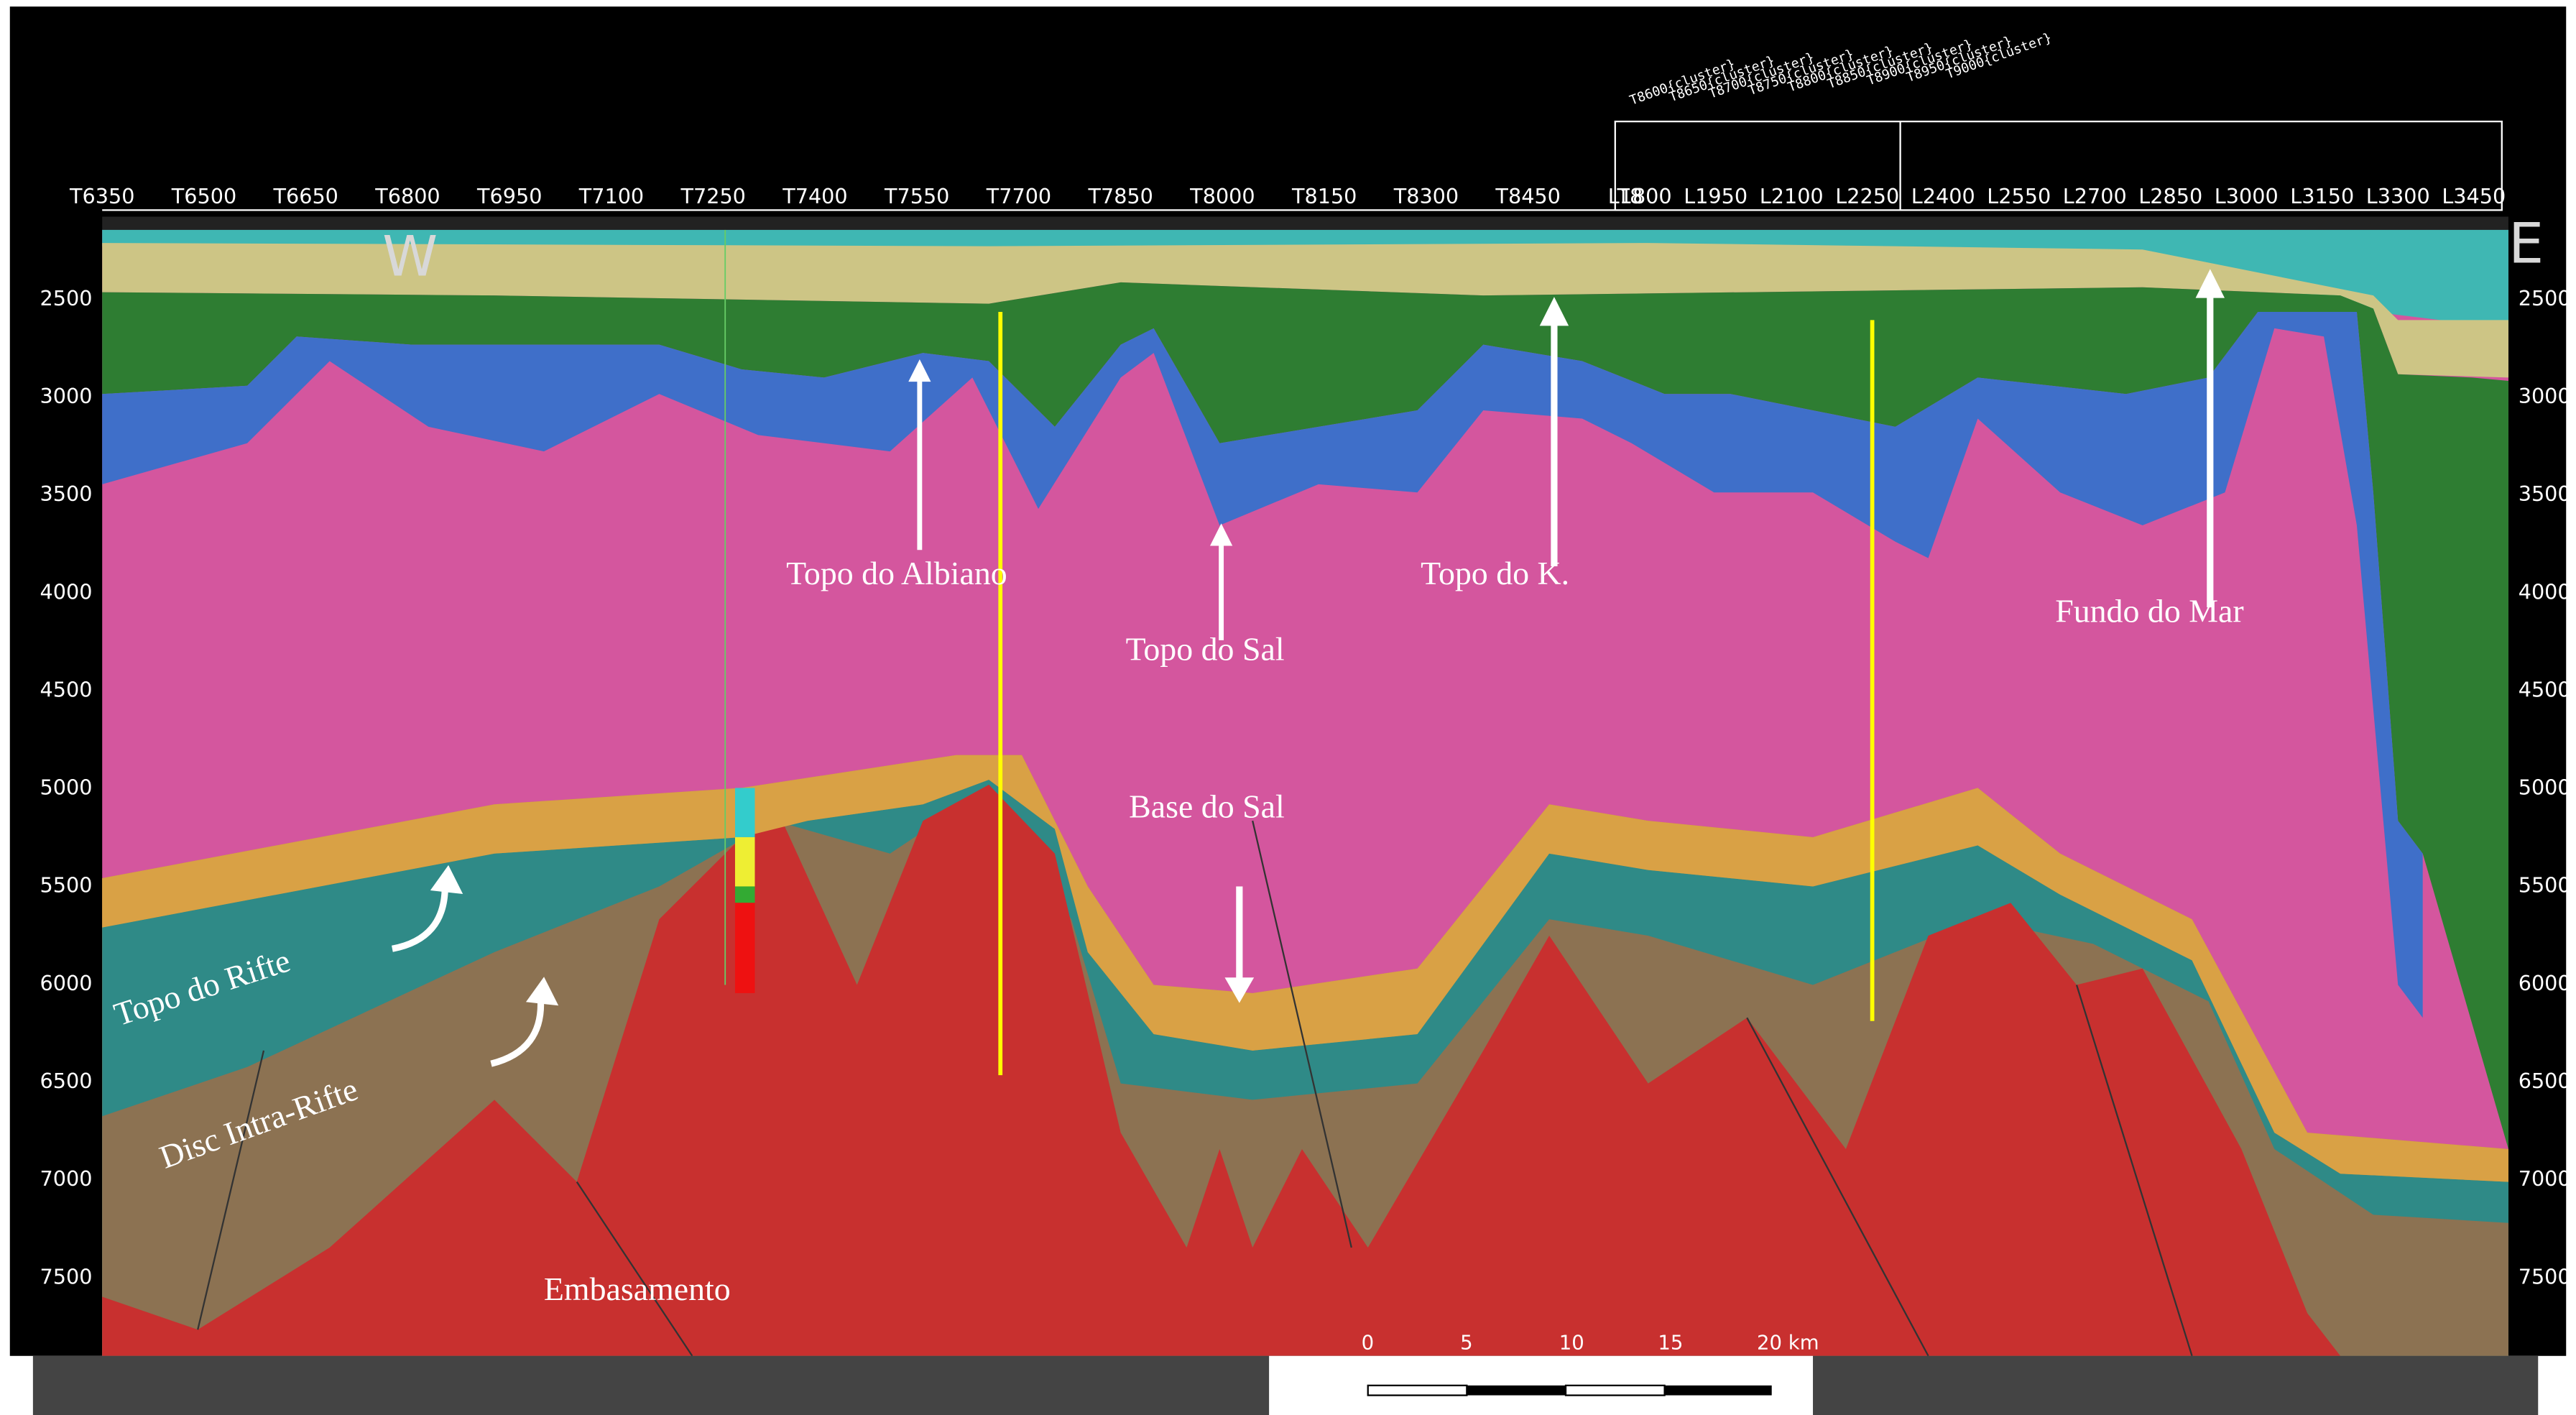  I want to click on east-label: E, so click(2526, 245).